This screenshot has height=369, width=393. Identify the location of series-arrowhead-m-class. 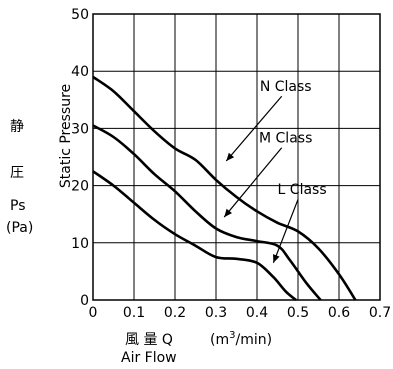
(228, 213).